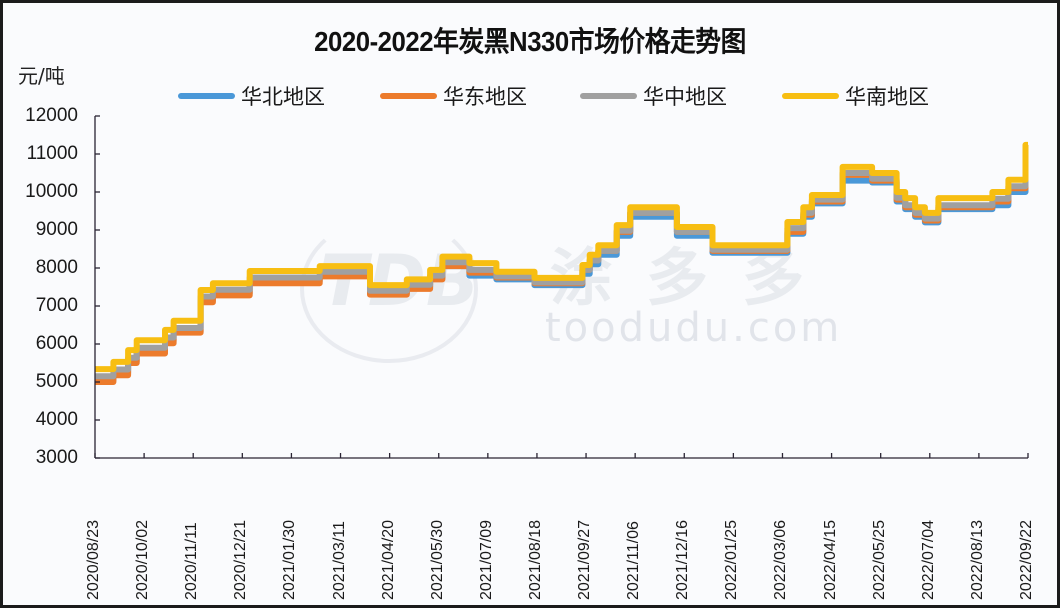  I want to click on y-axis-unit-label: 元/吨, so click(41, 76).